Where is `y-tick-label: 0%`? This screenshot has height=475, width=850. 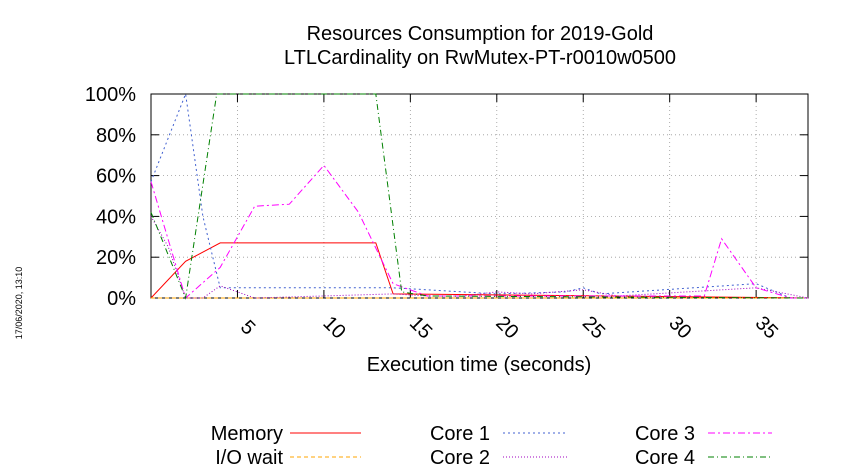 y-tick-label: 0% is located at coordinates (121, 299).